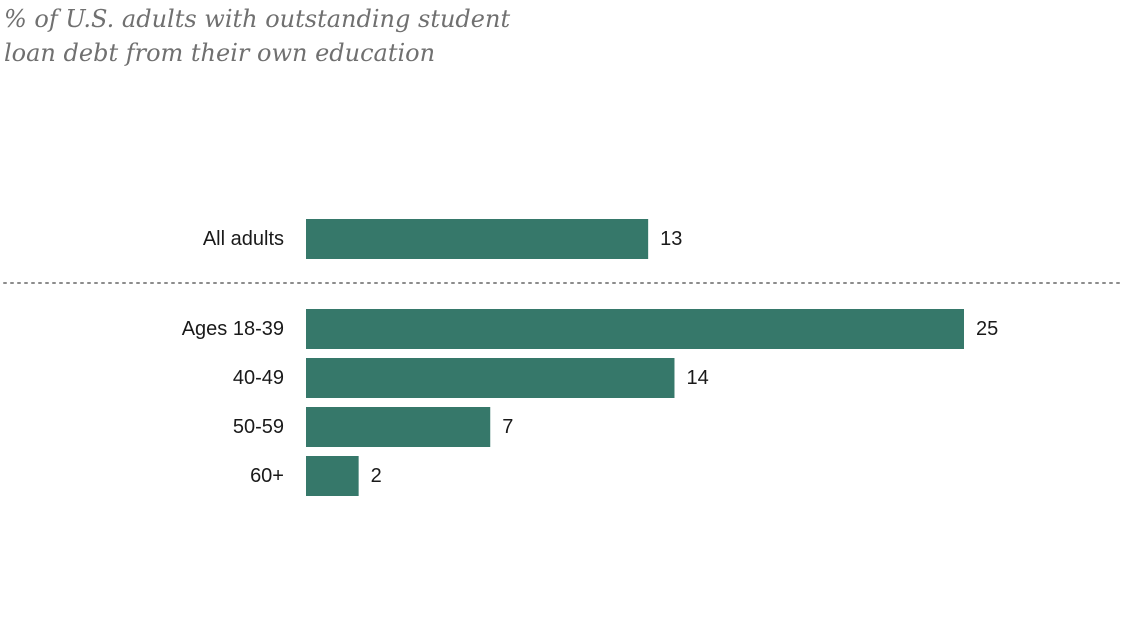 This screenshot has width=1128, height=636. What do you see at coordinates (376, 476) in the screenshot?
I see `value-label: 2` at bounding box center [376, 476].